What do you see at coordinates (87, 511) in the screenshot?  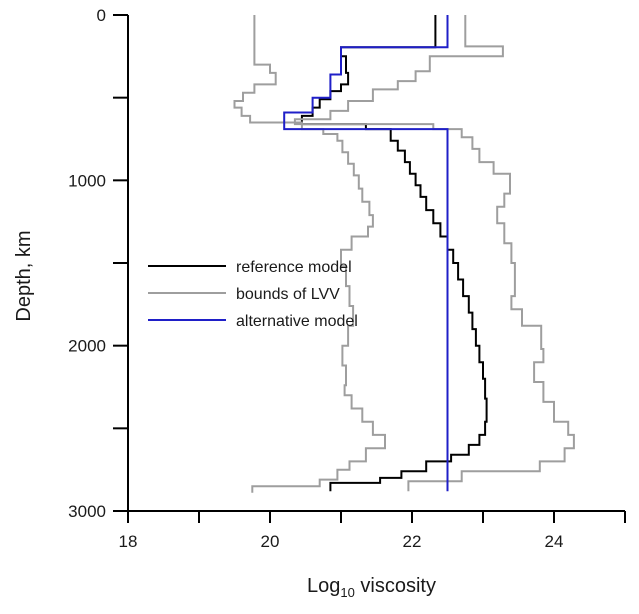 I see `y-tick-label: 3000` at bounding box center [87, 511].